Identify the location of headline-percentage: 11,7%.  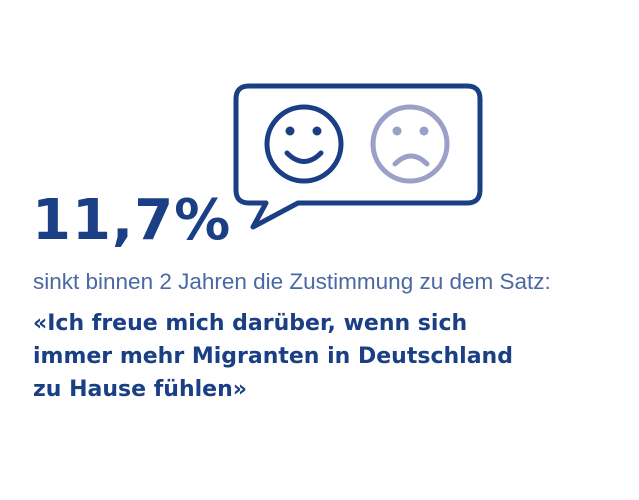
(132, 220).